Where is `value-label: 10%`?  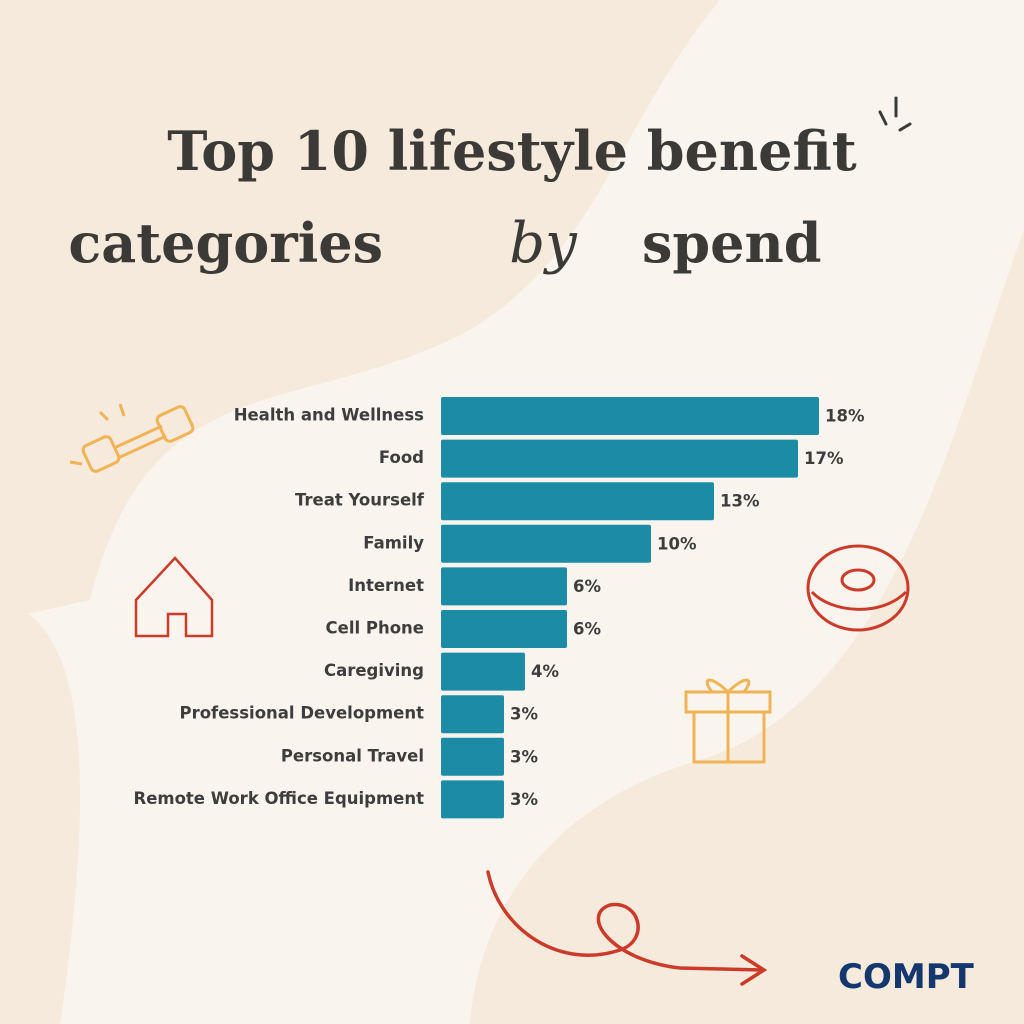 value-label: 10% is located at coordinates (677, 543).